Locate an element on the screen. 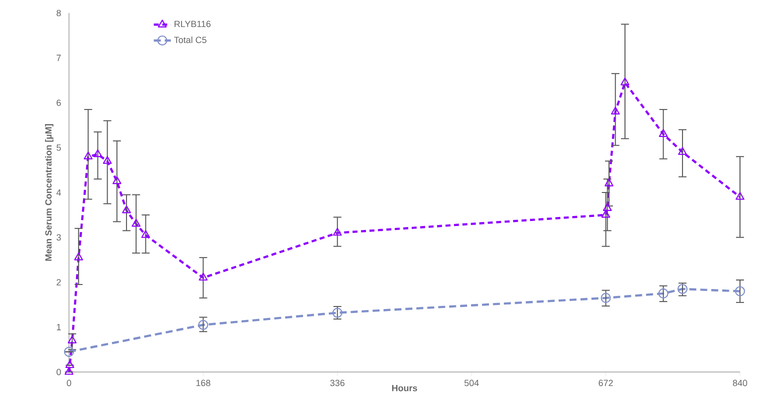 Image resolution: width=758 pixels, height=419 pixels. y-tick-label: 0 is located at coordinates (58, 372).